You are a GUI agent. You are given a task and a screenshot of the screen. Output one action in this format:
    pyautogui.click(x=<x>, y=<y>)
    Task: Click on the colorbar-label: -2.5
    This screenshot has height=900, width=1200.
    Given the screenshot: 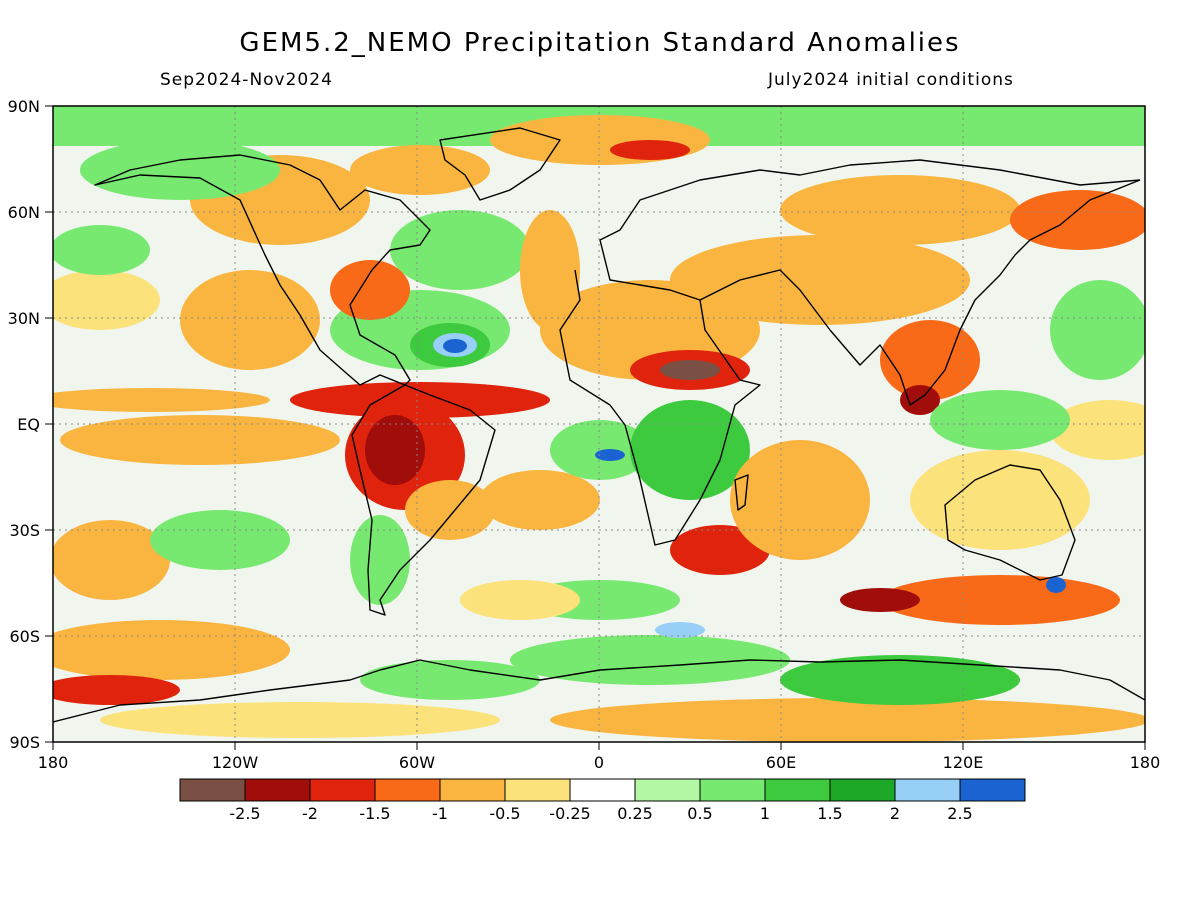 What is the action you would take?
    pyautogui.click(x=244, y=813)
    